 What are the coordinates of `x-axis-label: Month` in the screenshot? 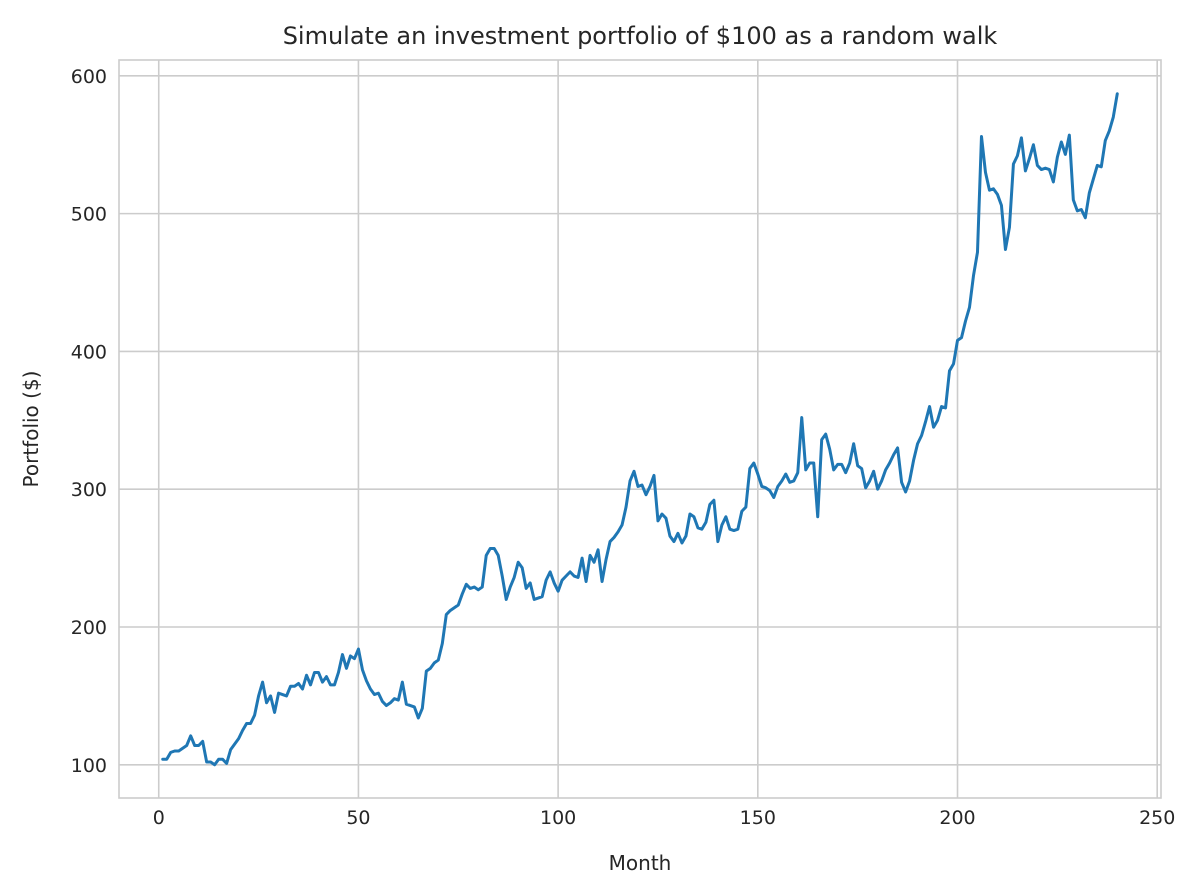 It's located at (640, 863).